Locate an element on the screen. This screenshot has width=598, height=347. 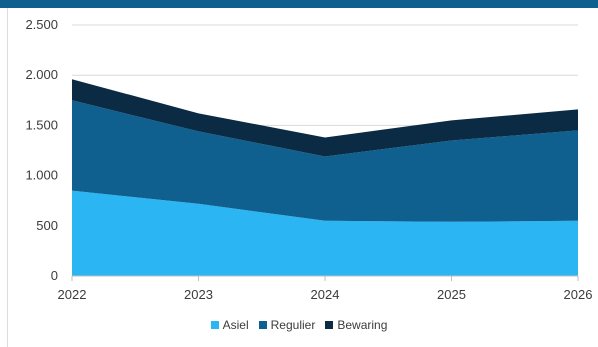
y-tick-label: 1.000 is located at coordinates (41, 175).